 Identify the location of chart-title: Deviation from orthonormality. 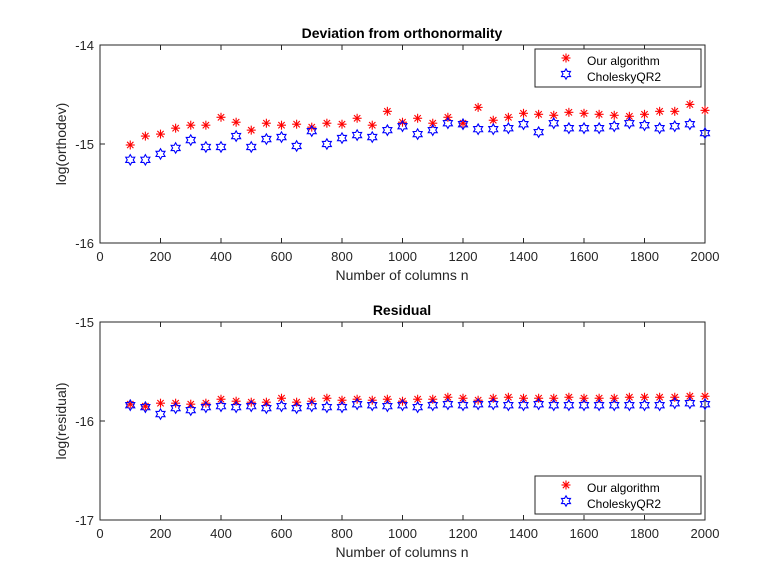
(402, 33).